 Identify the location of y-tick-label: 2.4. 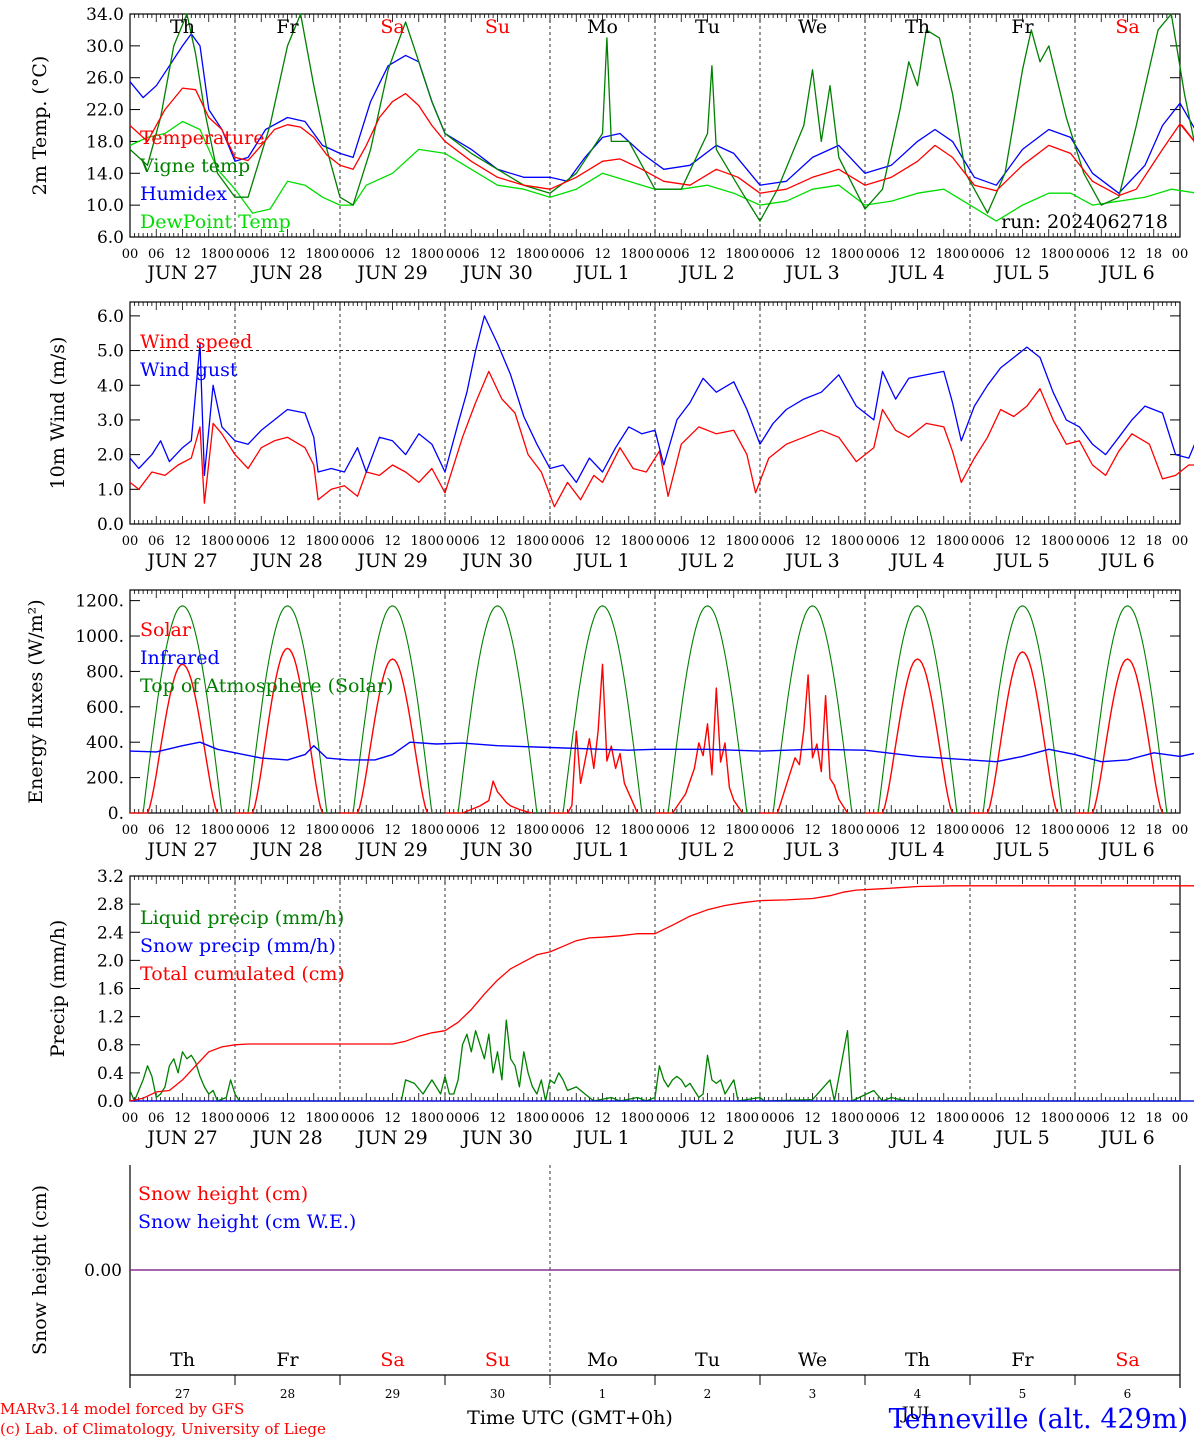
(110, 933).